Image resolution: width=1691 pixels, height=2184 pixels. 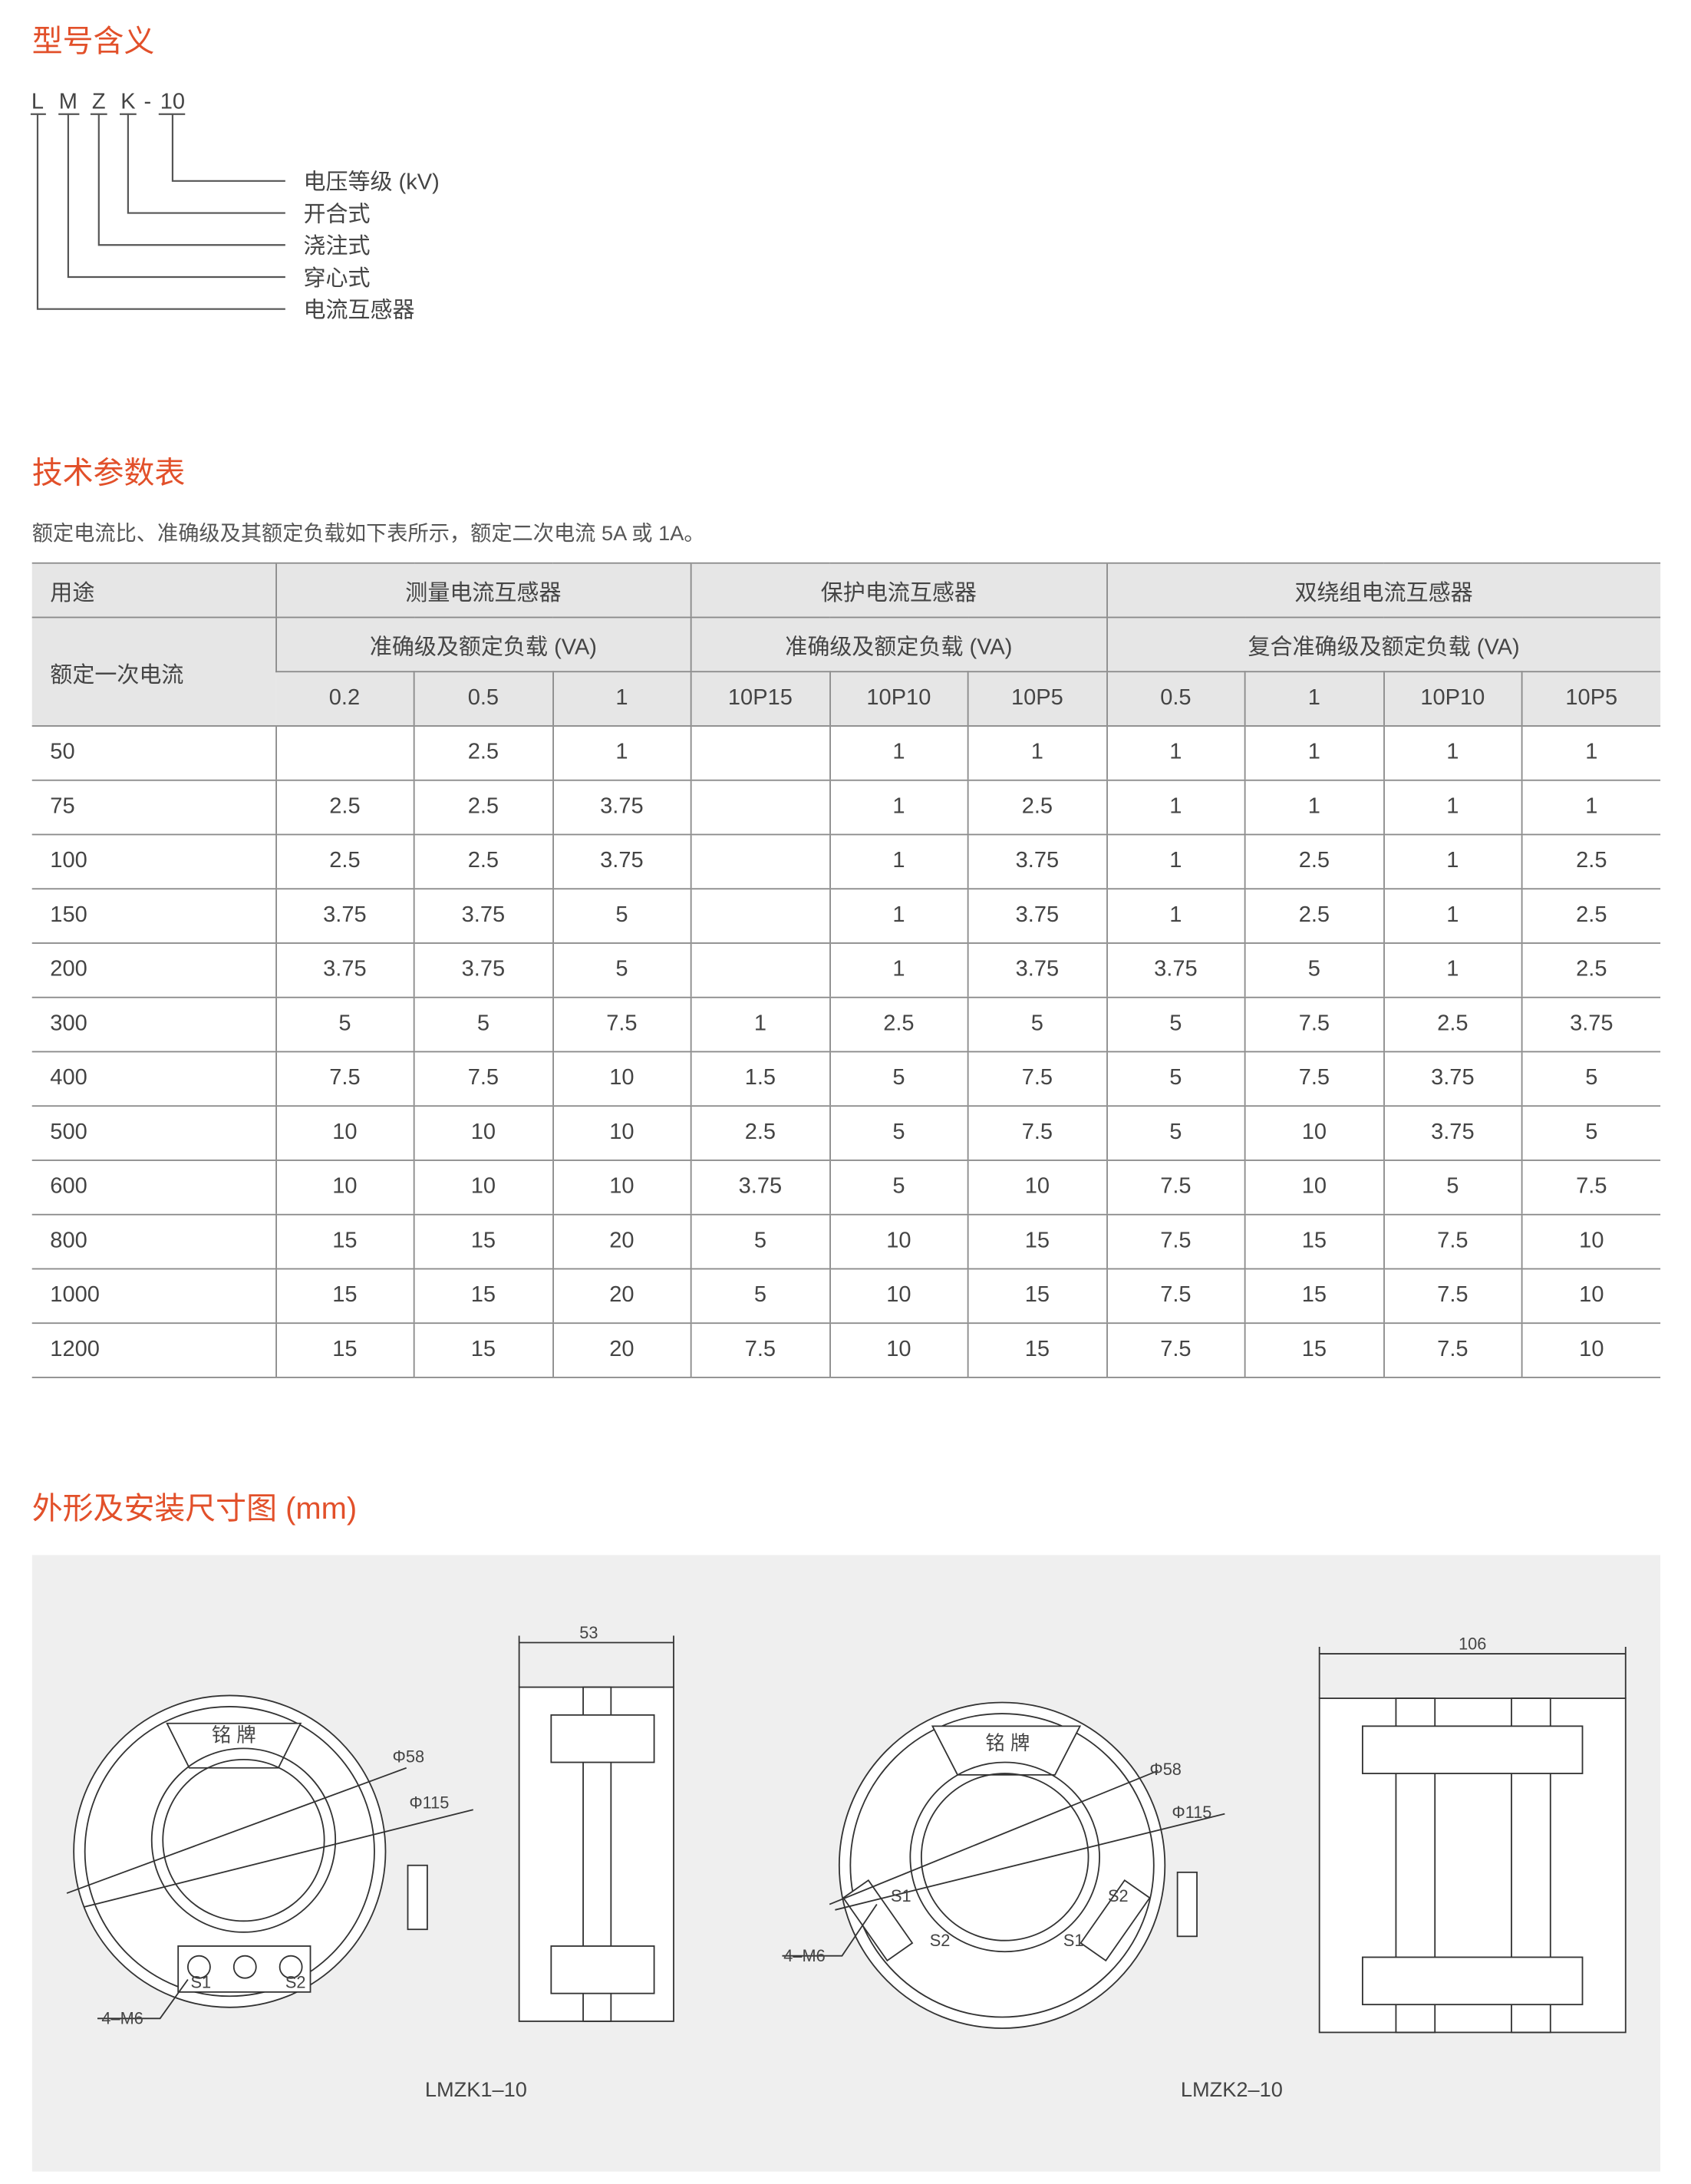 I want to click on nameplate, so click(x=1007, y=1750).